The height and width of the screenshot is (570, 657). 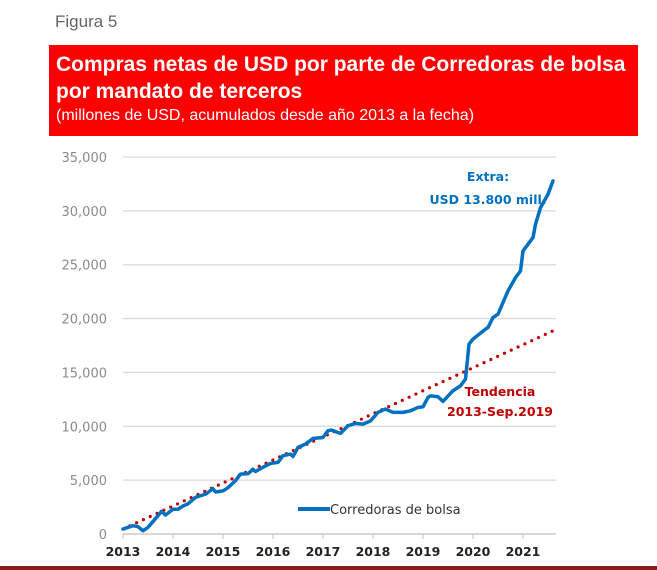 I want to click on annotation-extra-line1: Extra:, so click(x=488, y=176).